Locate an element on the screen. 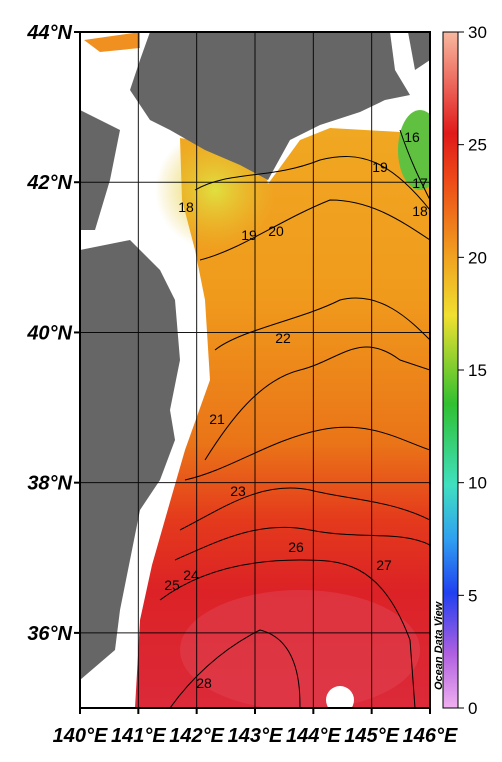 This screenshot has width=502, height=762. contour-label: 21 is located at coordinates (217, 419).